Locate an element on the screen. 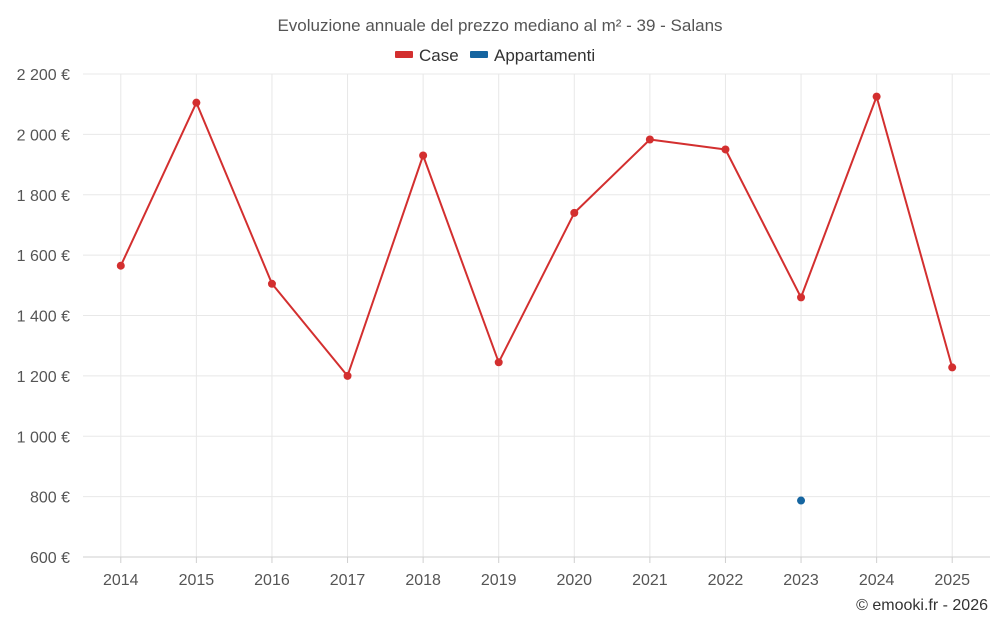  x-tick-label: 2022 is located at coordinates (726, 580).